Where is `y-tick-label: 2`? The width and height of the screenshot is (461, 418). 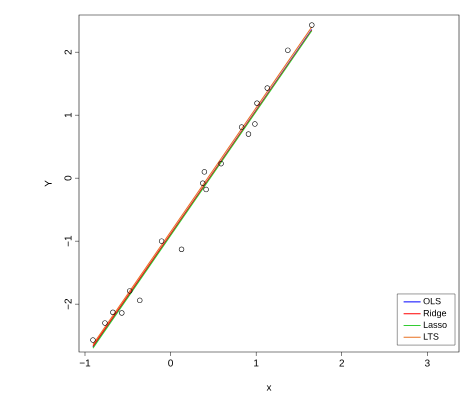 y-tick-label: 2 is located at coordinates (68, 52).